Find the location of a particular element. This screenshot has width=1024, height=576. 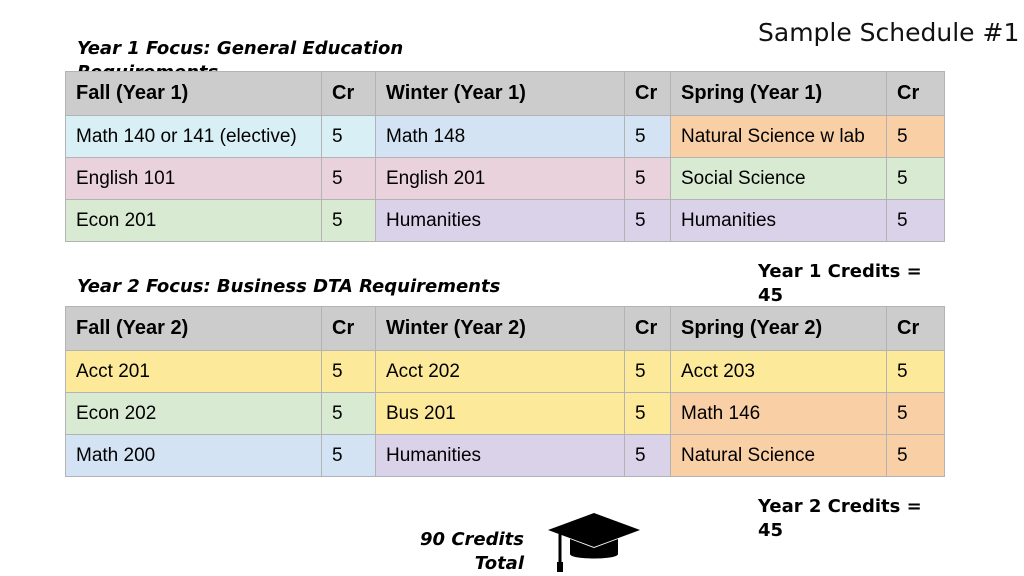

course-cell: Math 140 or 141 (elective) is located at coordinates (193, 136).